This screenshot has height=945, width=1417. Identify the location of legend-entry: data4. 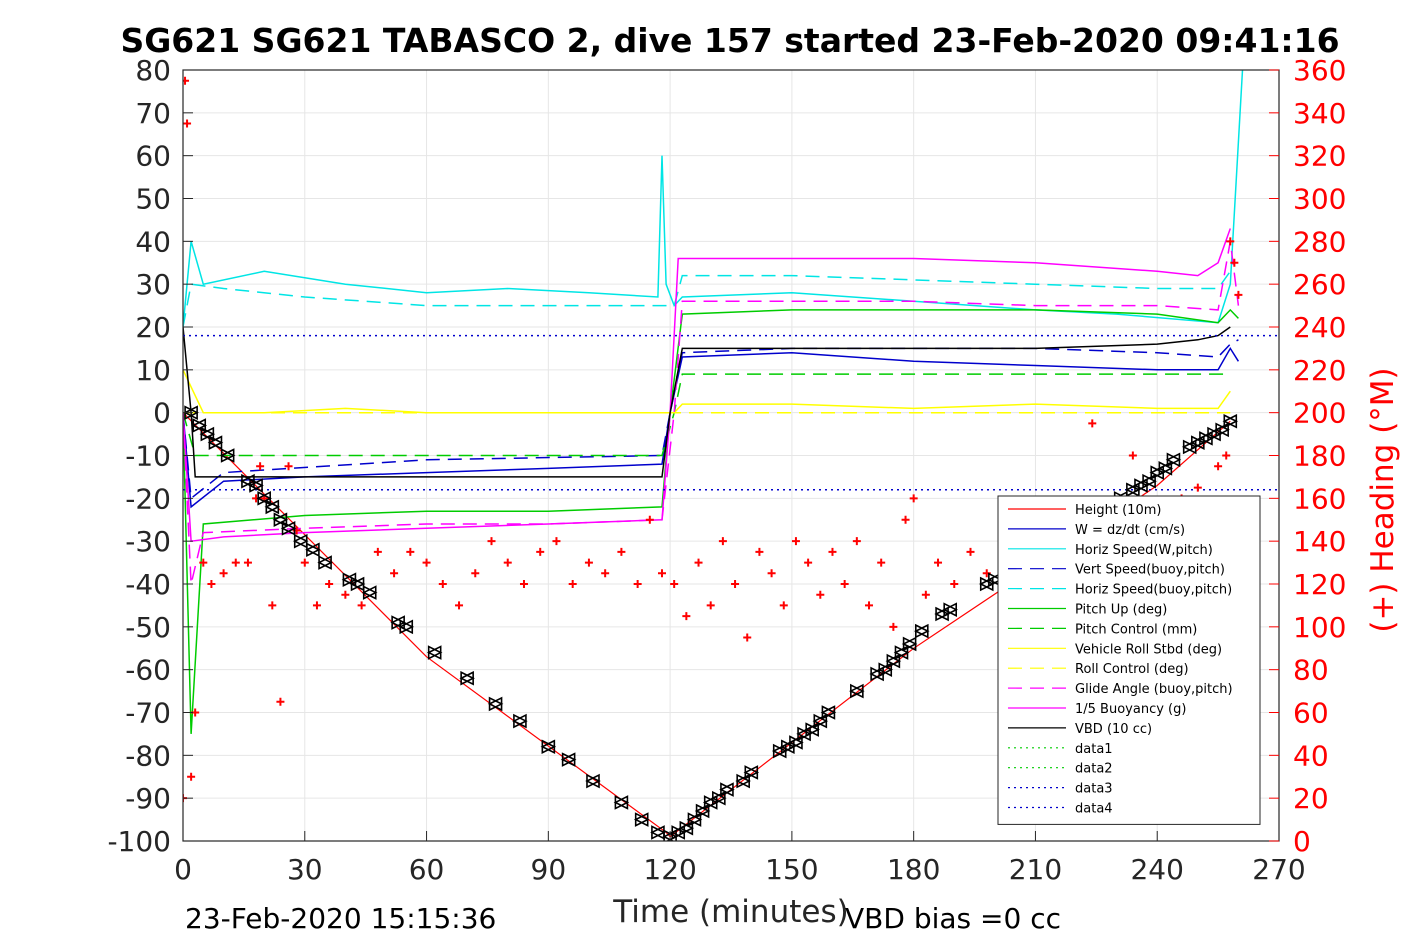
(1094, 809).